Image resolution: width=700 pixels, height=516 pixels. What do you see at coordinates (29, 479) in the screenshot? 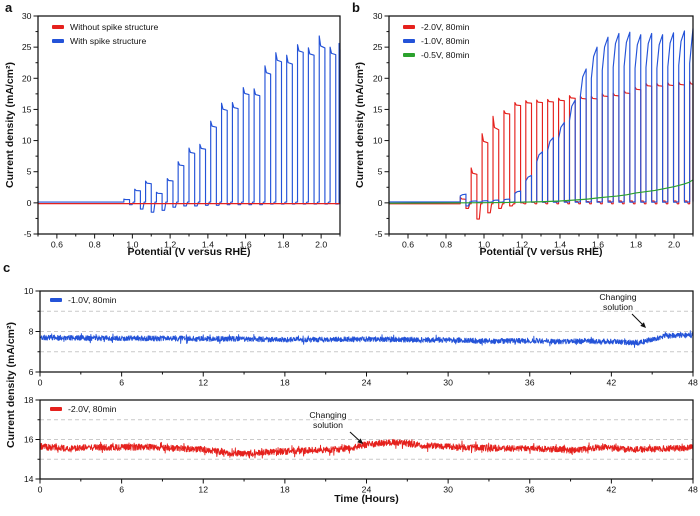
I see `y-tick-label: 14` at bounding box center [29, 479].